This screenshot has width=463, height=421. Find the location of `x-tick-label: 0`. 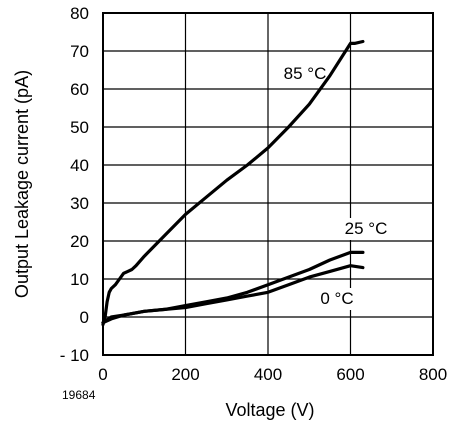

x-tick-label: 0 is located at coordinates (102, 374).